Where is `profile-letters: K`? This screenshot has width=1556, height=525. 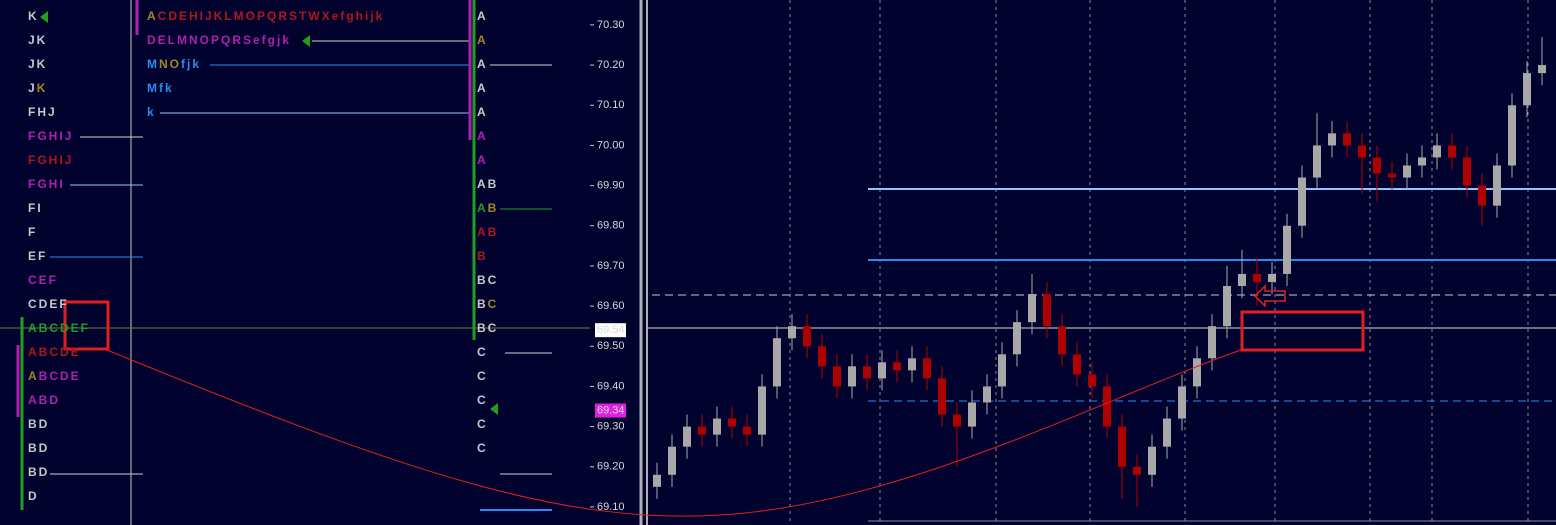
profile-letters: K is located at coordinates (33, 16).